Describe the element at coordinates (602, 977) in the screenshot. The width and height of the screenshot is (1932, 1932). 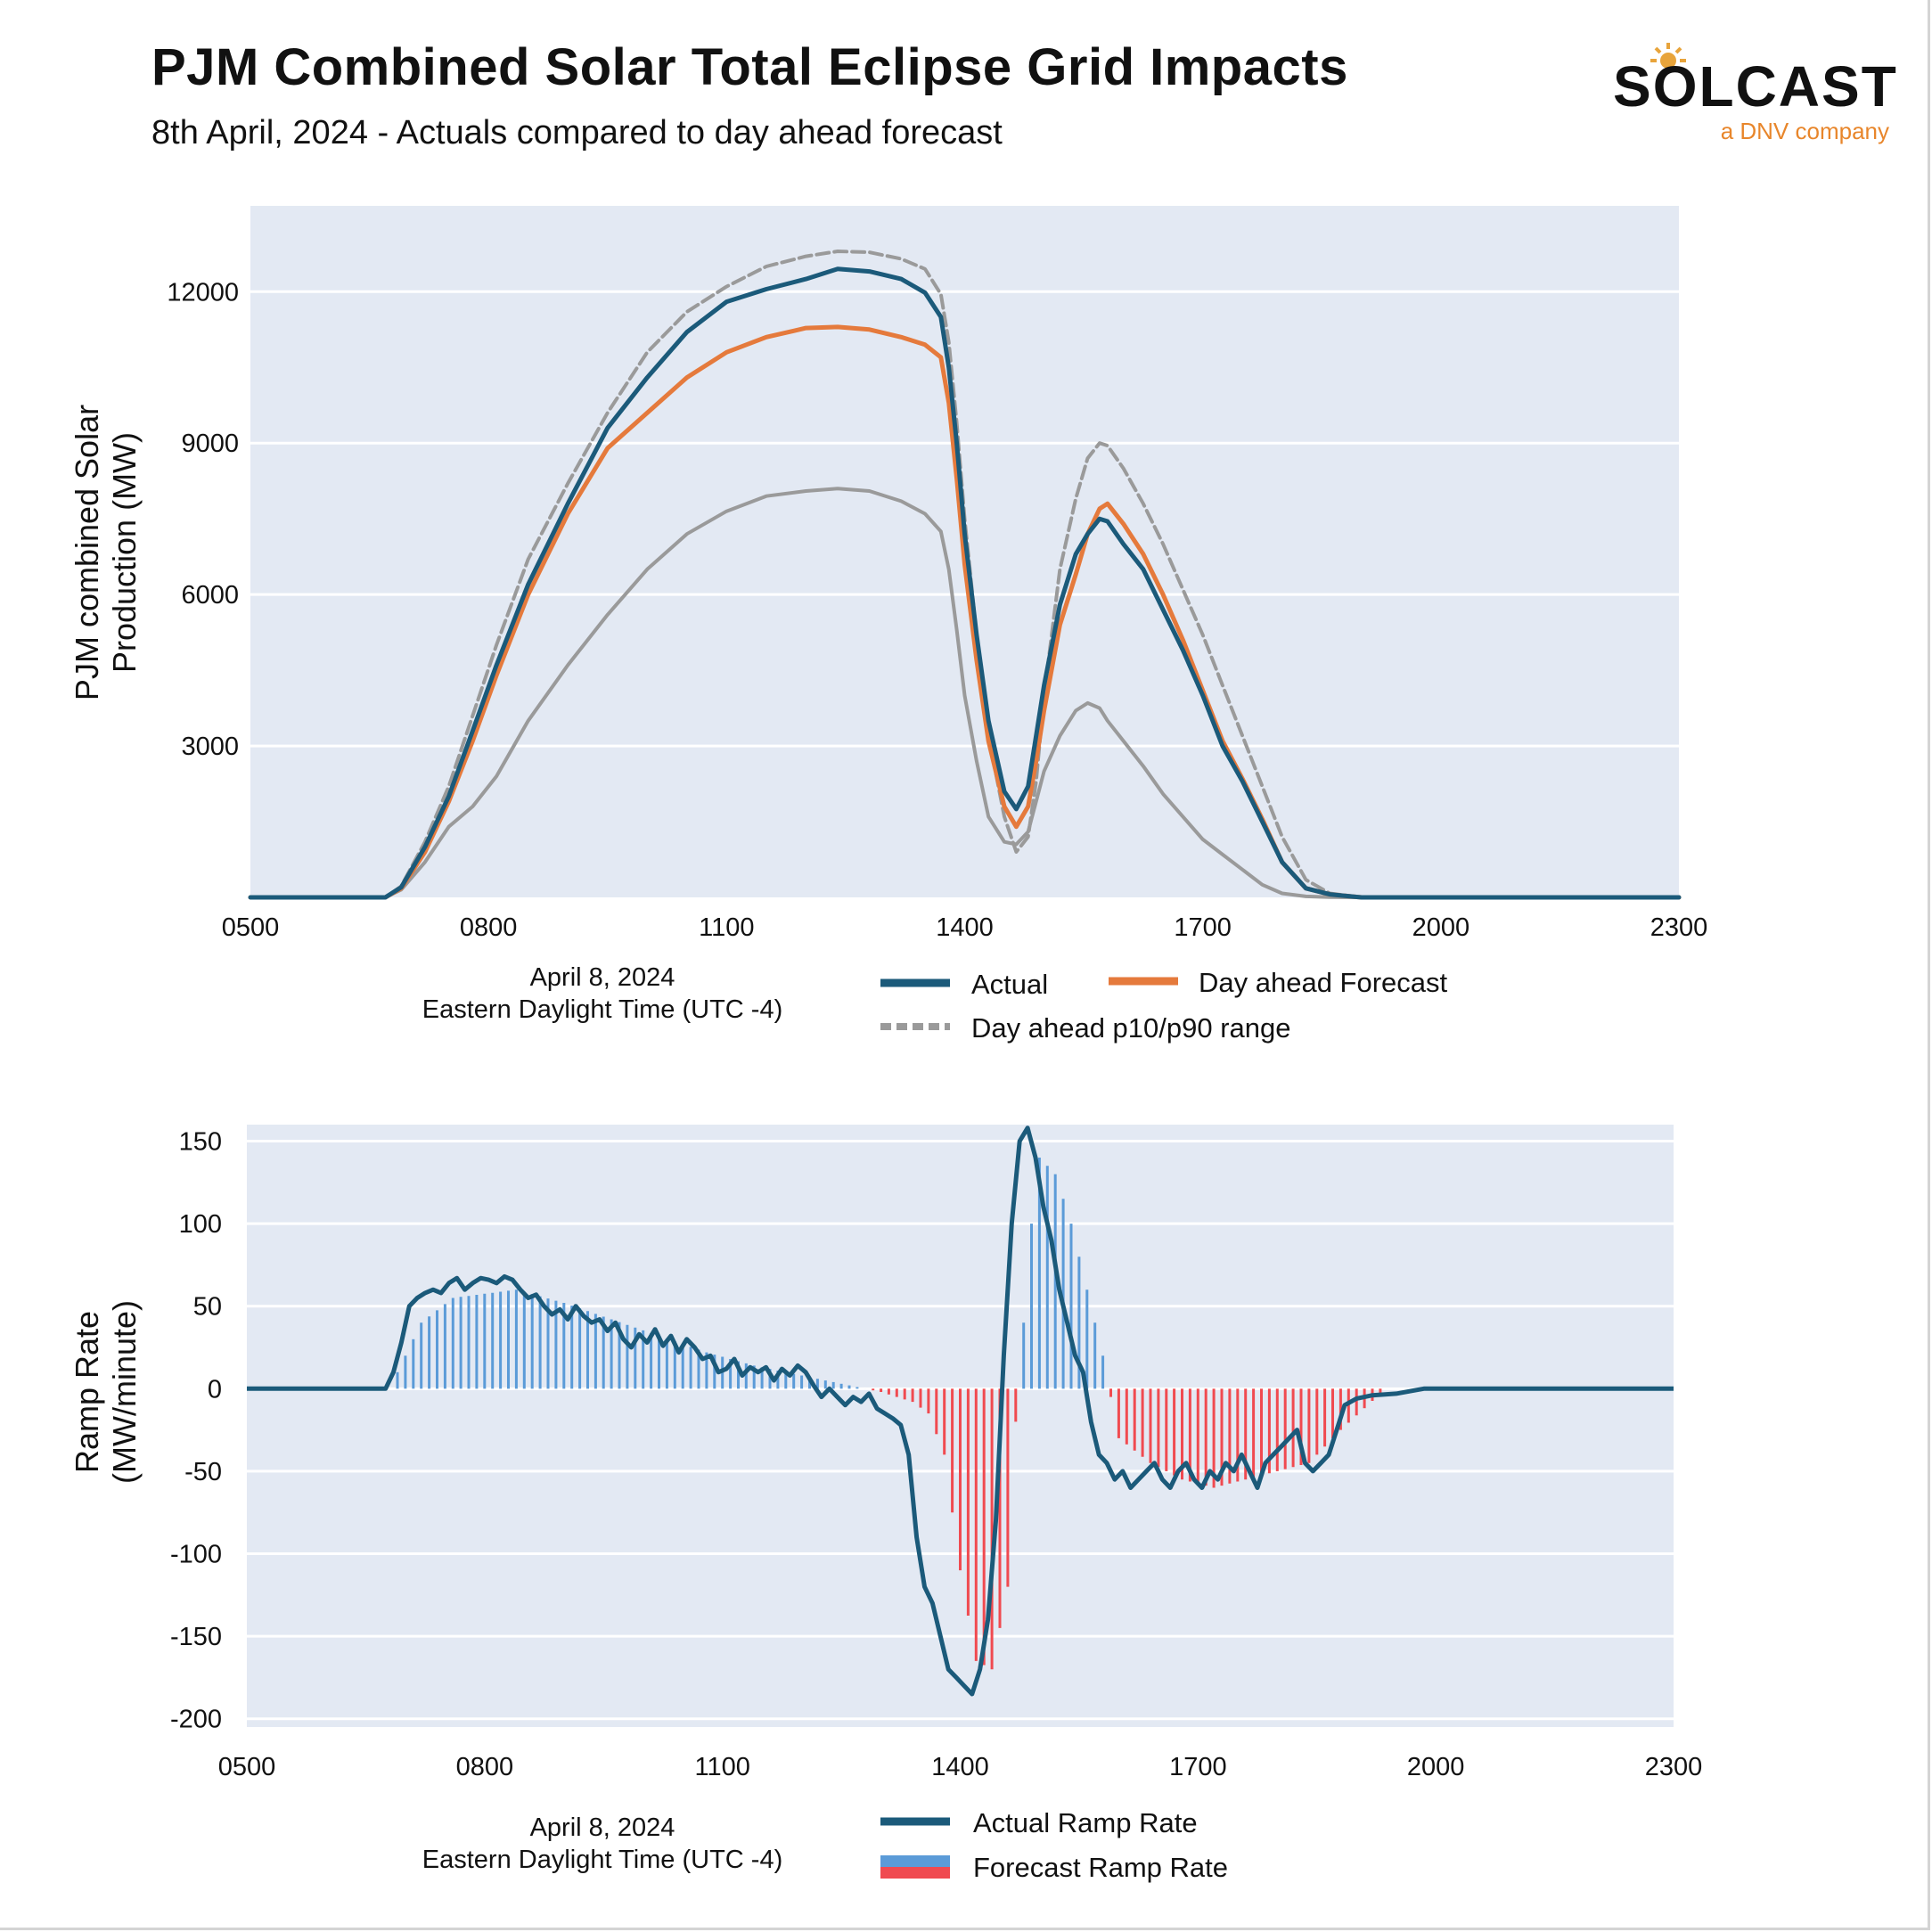
I see `production-xlabel-line-1: April 8, 2024` at that location.